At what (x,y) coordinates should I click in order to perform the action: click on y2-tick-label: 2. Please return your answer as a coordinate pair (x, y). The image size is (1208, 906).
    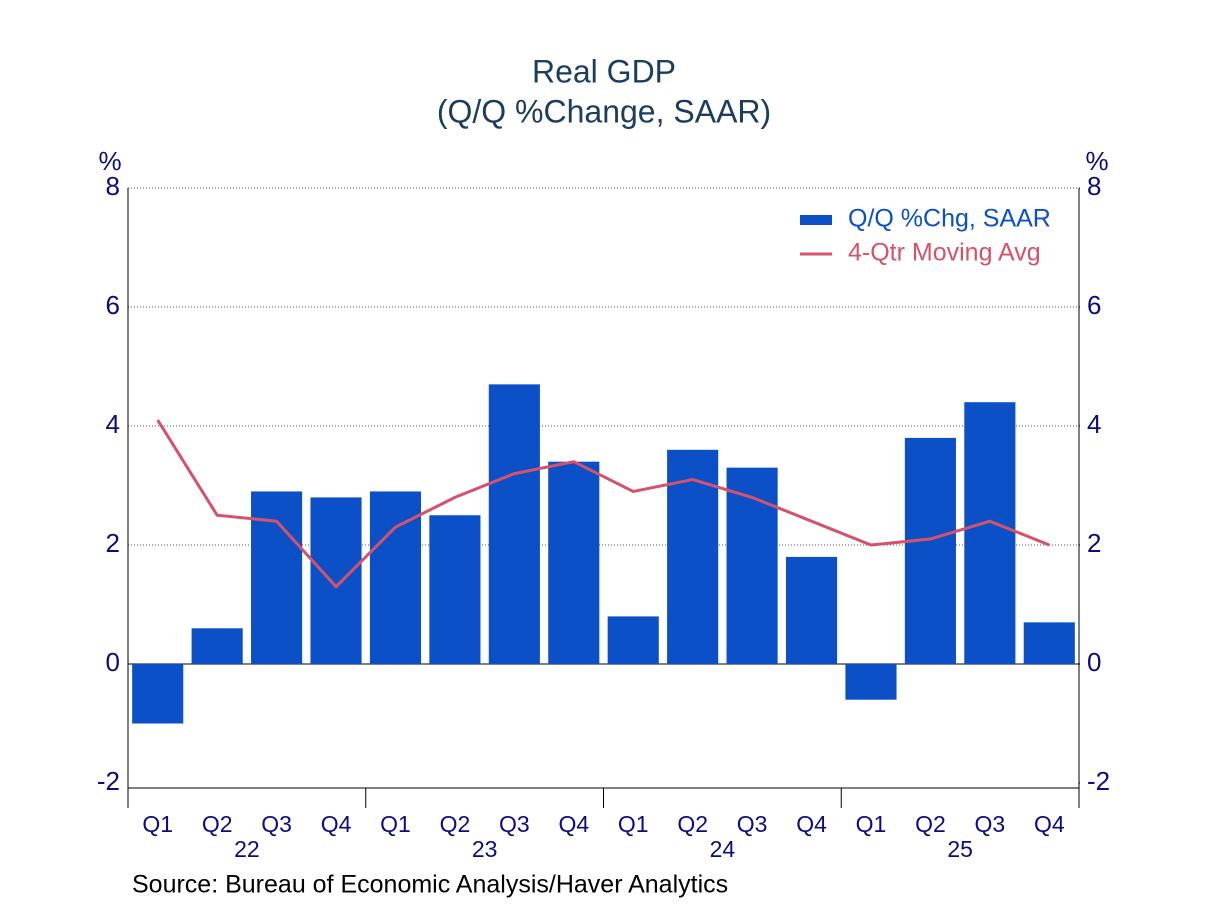
    Looking at the image, I should click on (1094, 543).